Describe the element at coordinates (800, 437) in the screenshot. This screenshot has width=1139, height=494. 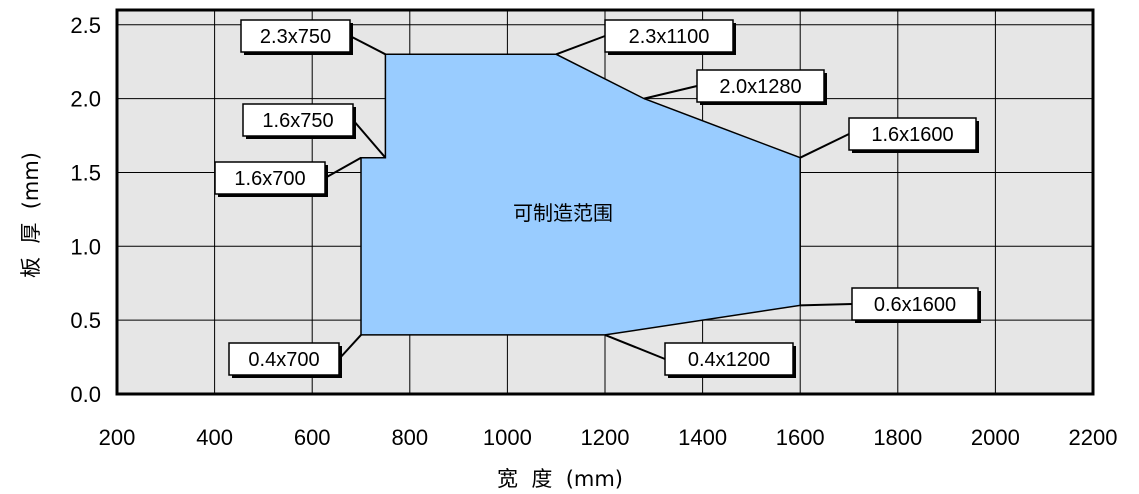
I see `x-tick-label: 1600` at that location.